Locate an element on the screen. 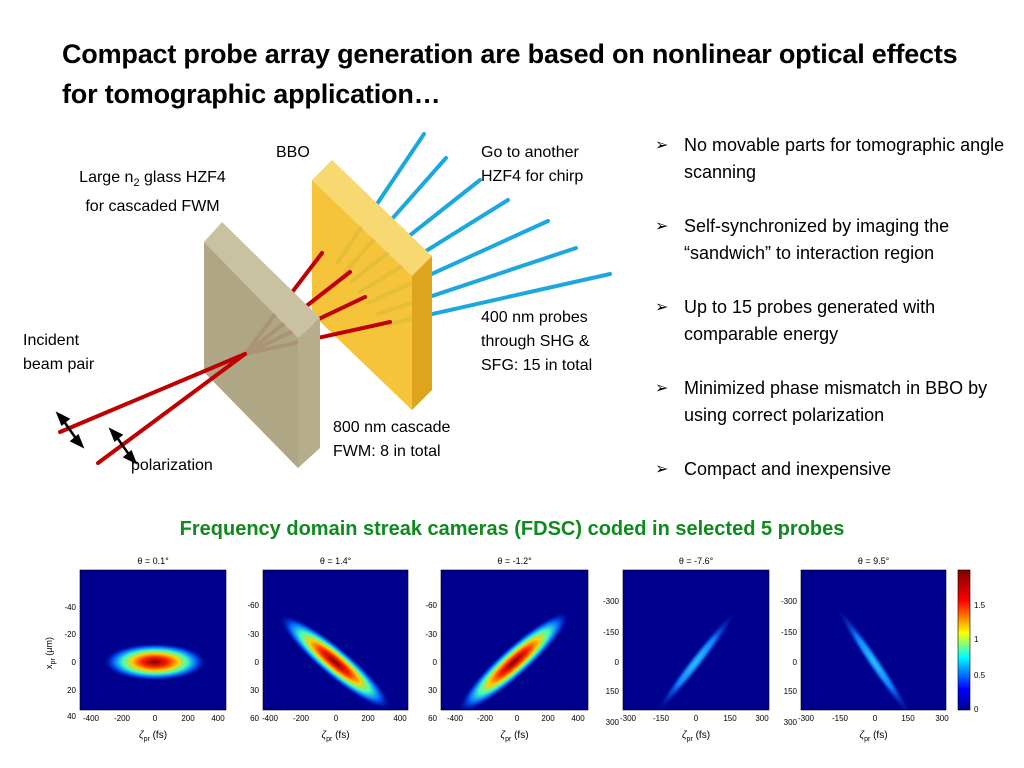  cascade-label: 800 nm cascade FWM: 8 in total is located at coordinates (392, 439).